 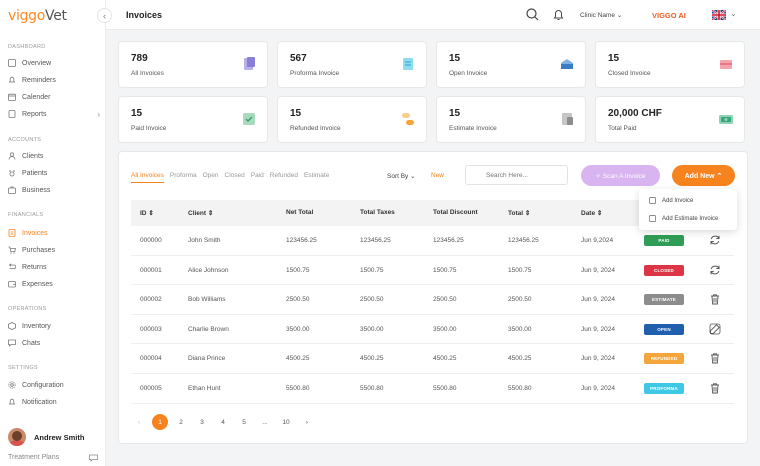 I want to click on sidebar-item-purchases: Purchases, so click(x=54, y=250).